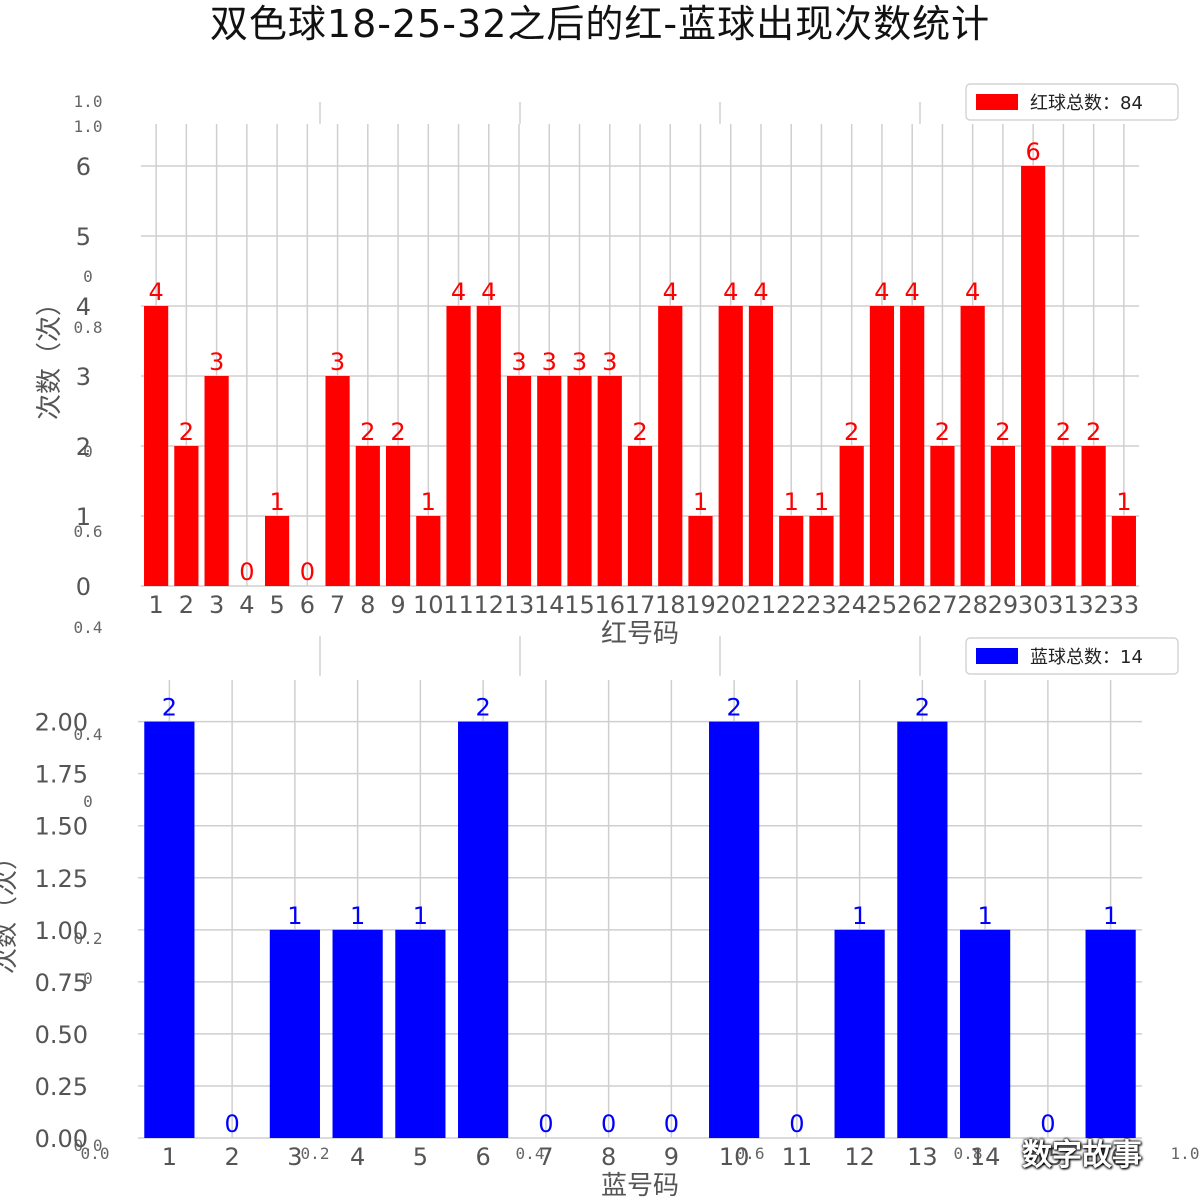 The height and width of the screenshot is (1201, 1200). What do you see at coordinates (315, 1153) in the screenshot?
I see `ghost-bottom-tick: 0.2` at bounding box center [315, 1153].